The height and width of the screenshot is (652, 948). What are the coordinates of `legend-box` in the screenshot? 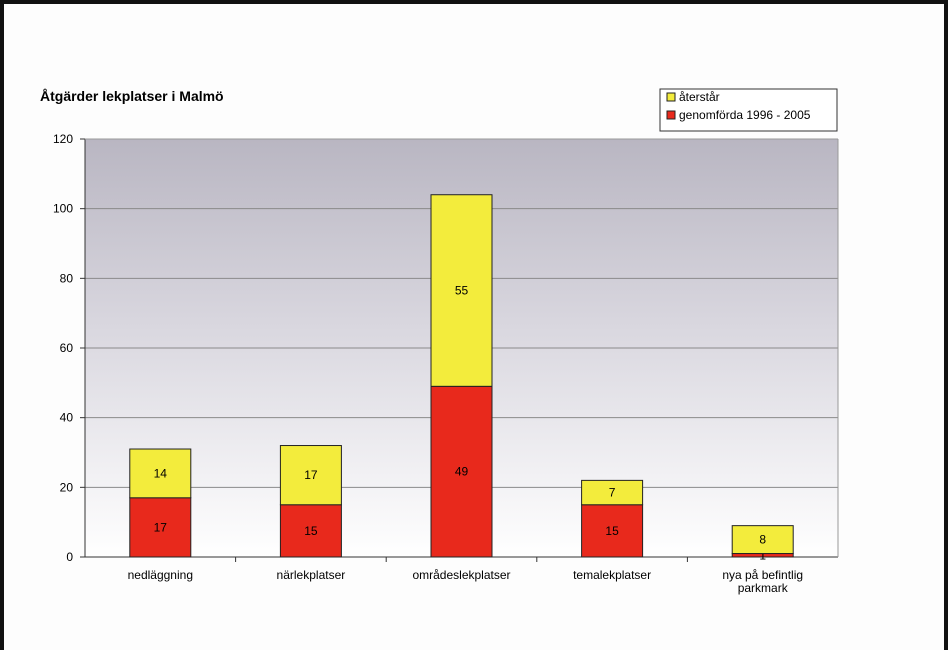 It's located at (748, 110).